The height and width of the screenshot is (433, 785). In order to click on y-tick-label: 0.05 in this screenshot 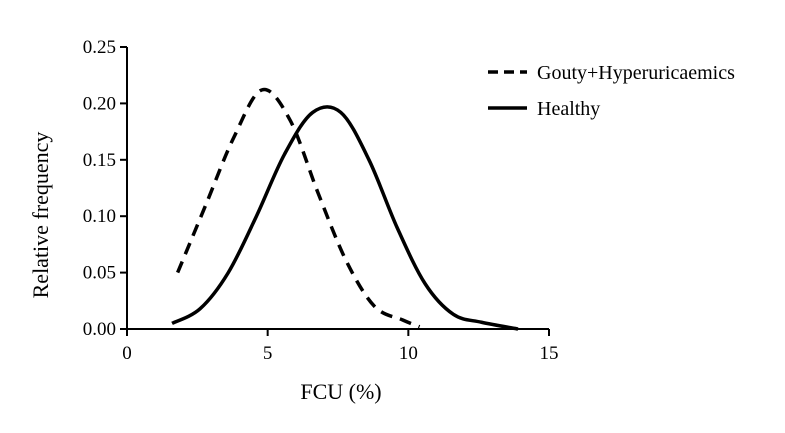, I will do `click(99, 273)`.